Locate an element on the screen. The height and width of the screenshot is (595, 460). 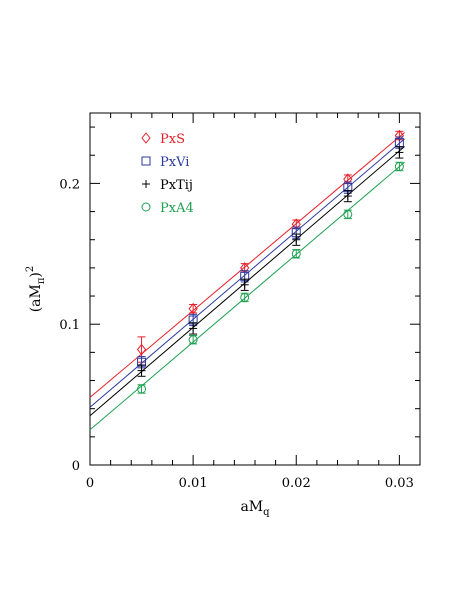
legend-marker-pxvi is located at coordinates (146, 161).